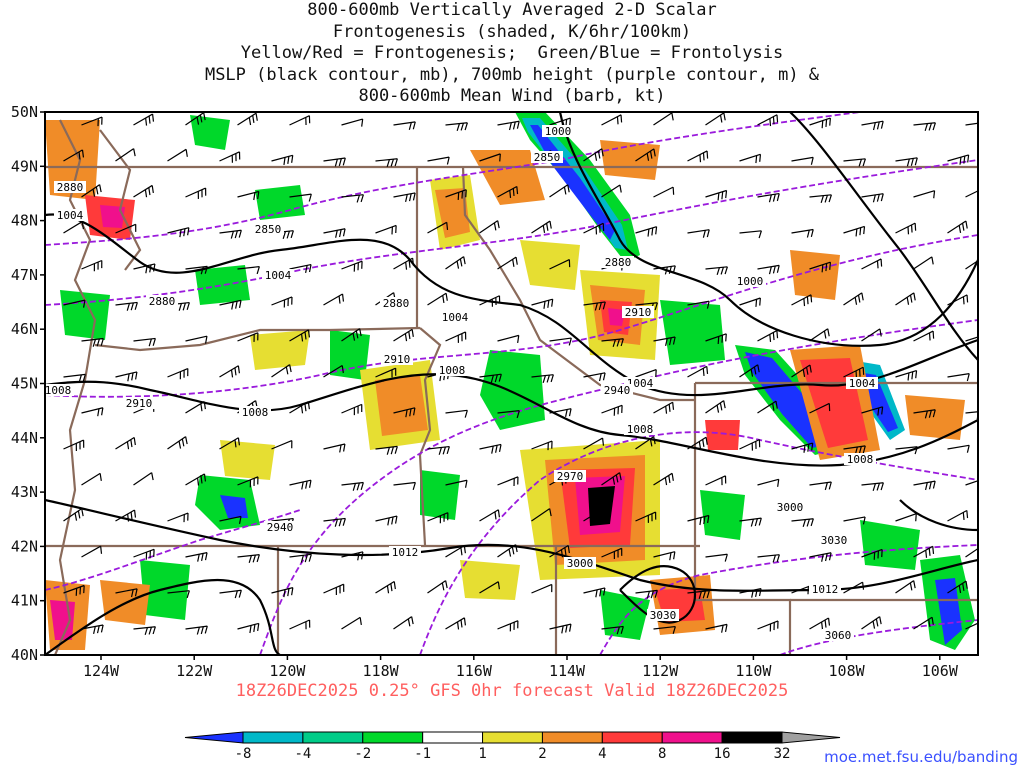  Describe the element at coordinates (24, 221) in the screenshot. I see `lat-label: 48N` at that location.